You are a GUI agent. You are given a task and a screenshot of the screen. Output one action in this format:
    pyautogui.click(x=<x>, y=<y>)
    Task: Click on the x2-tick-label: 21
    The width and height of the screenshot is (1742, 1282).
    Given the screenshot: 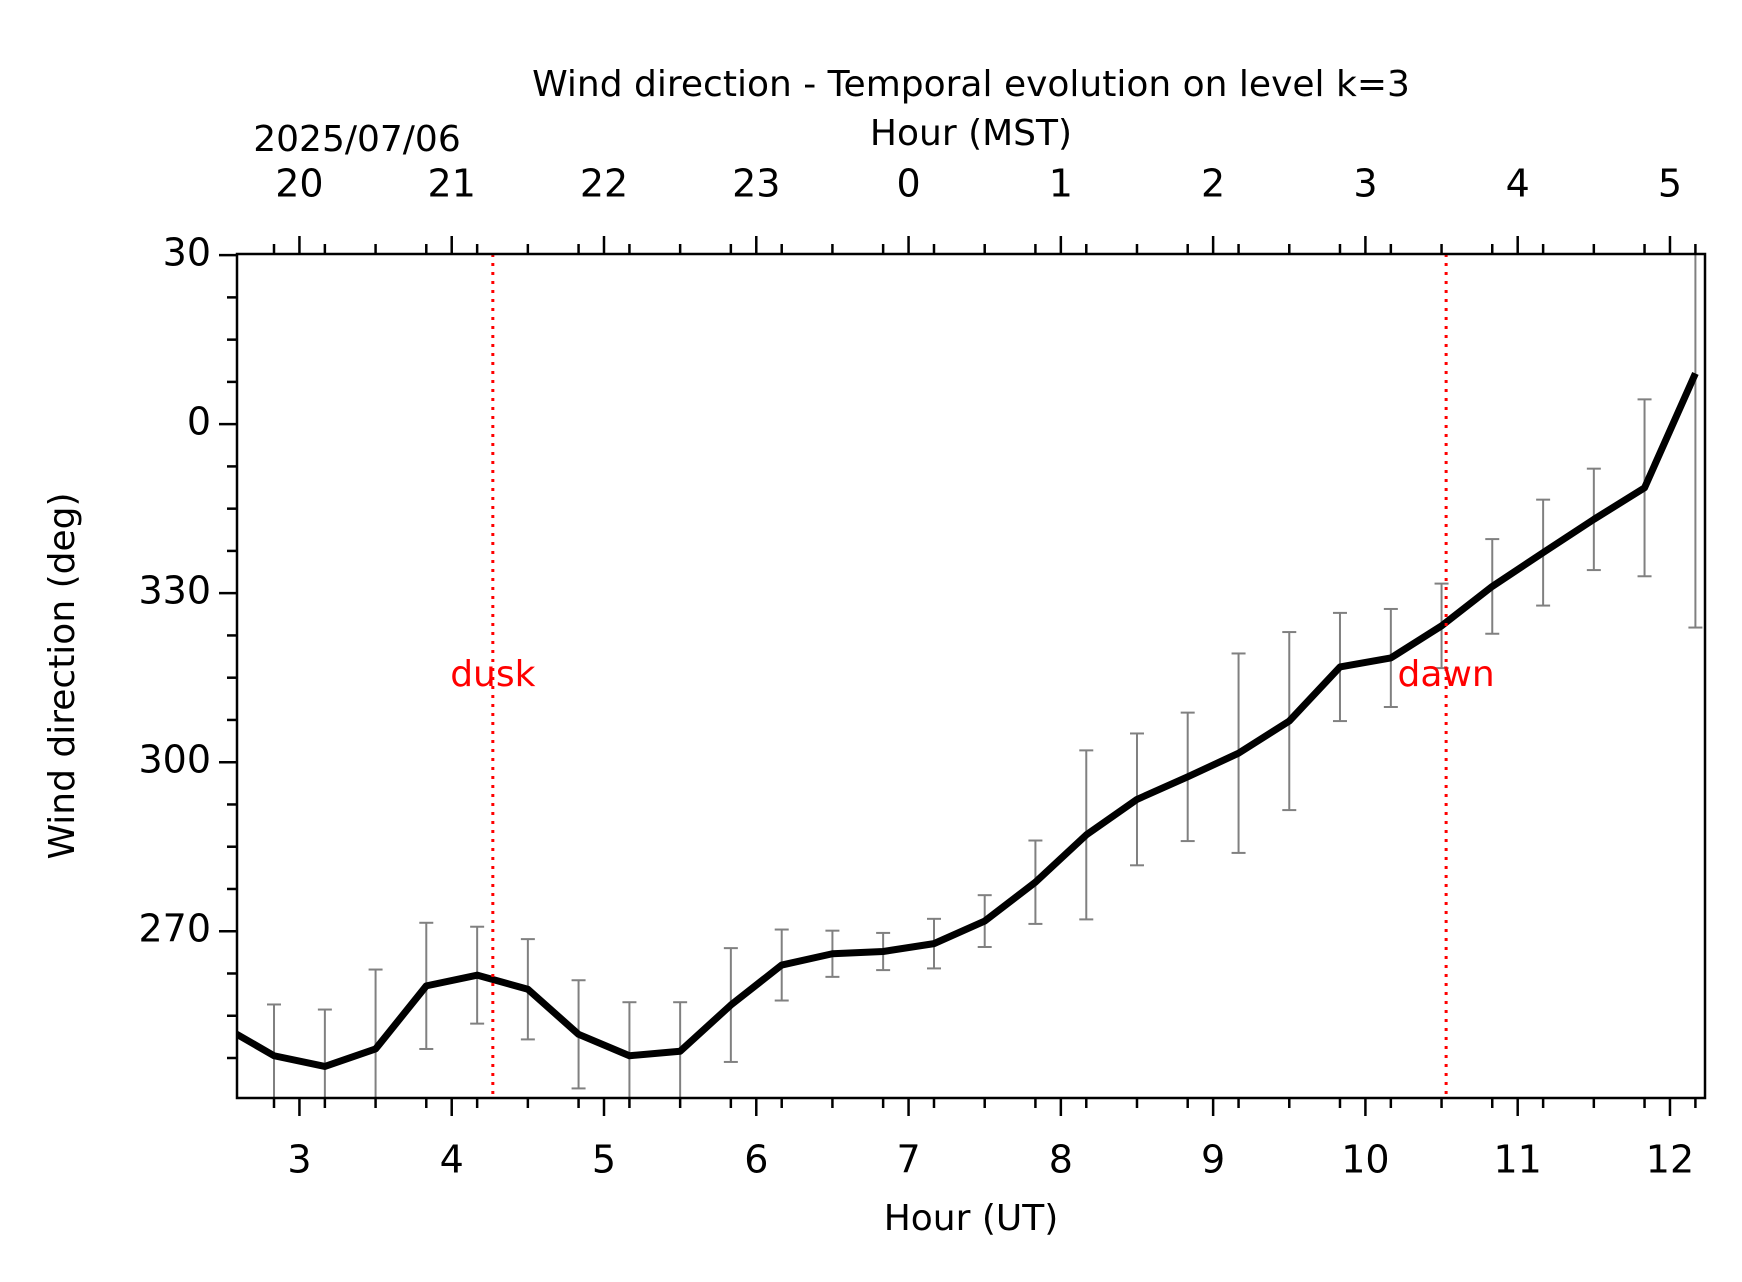 What is the action you would take?
    pyautogui.click(x=452, y=184)
    